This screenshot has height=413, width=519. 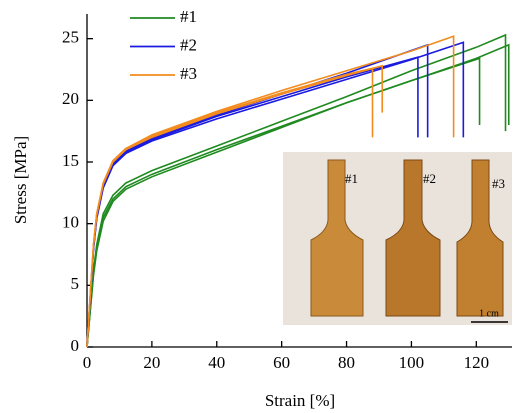 What do you see at coordinates (429, 178) in the screenshot?
I see `inset-label: #2` at bounding box center [429, 178].